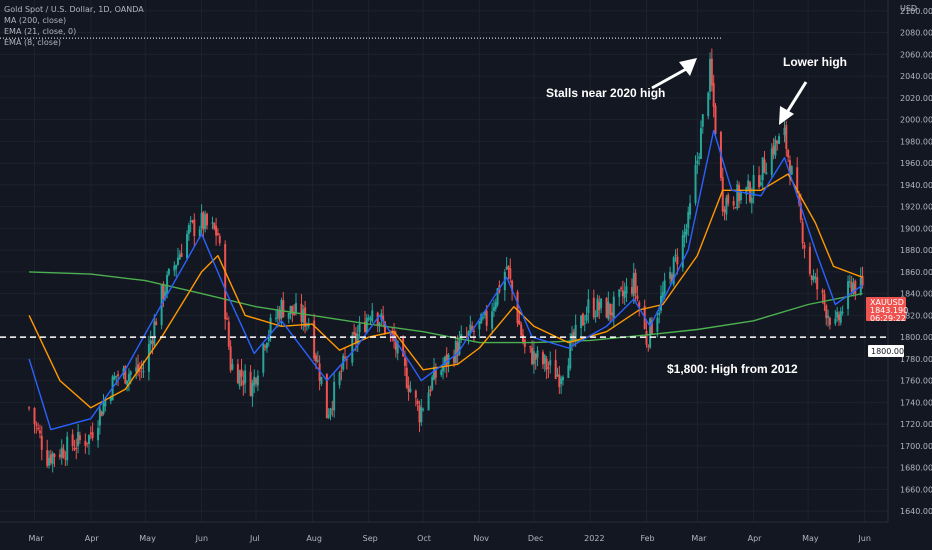 The height and width of the screenshot is (550, 932). I want to click on annotation-stall-arrow, so click(670, 78).